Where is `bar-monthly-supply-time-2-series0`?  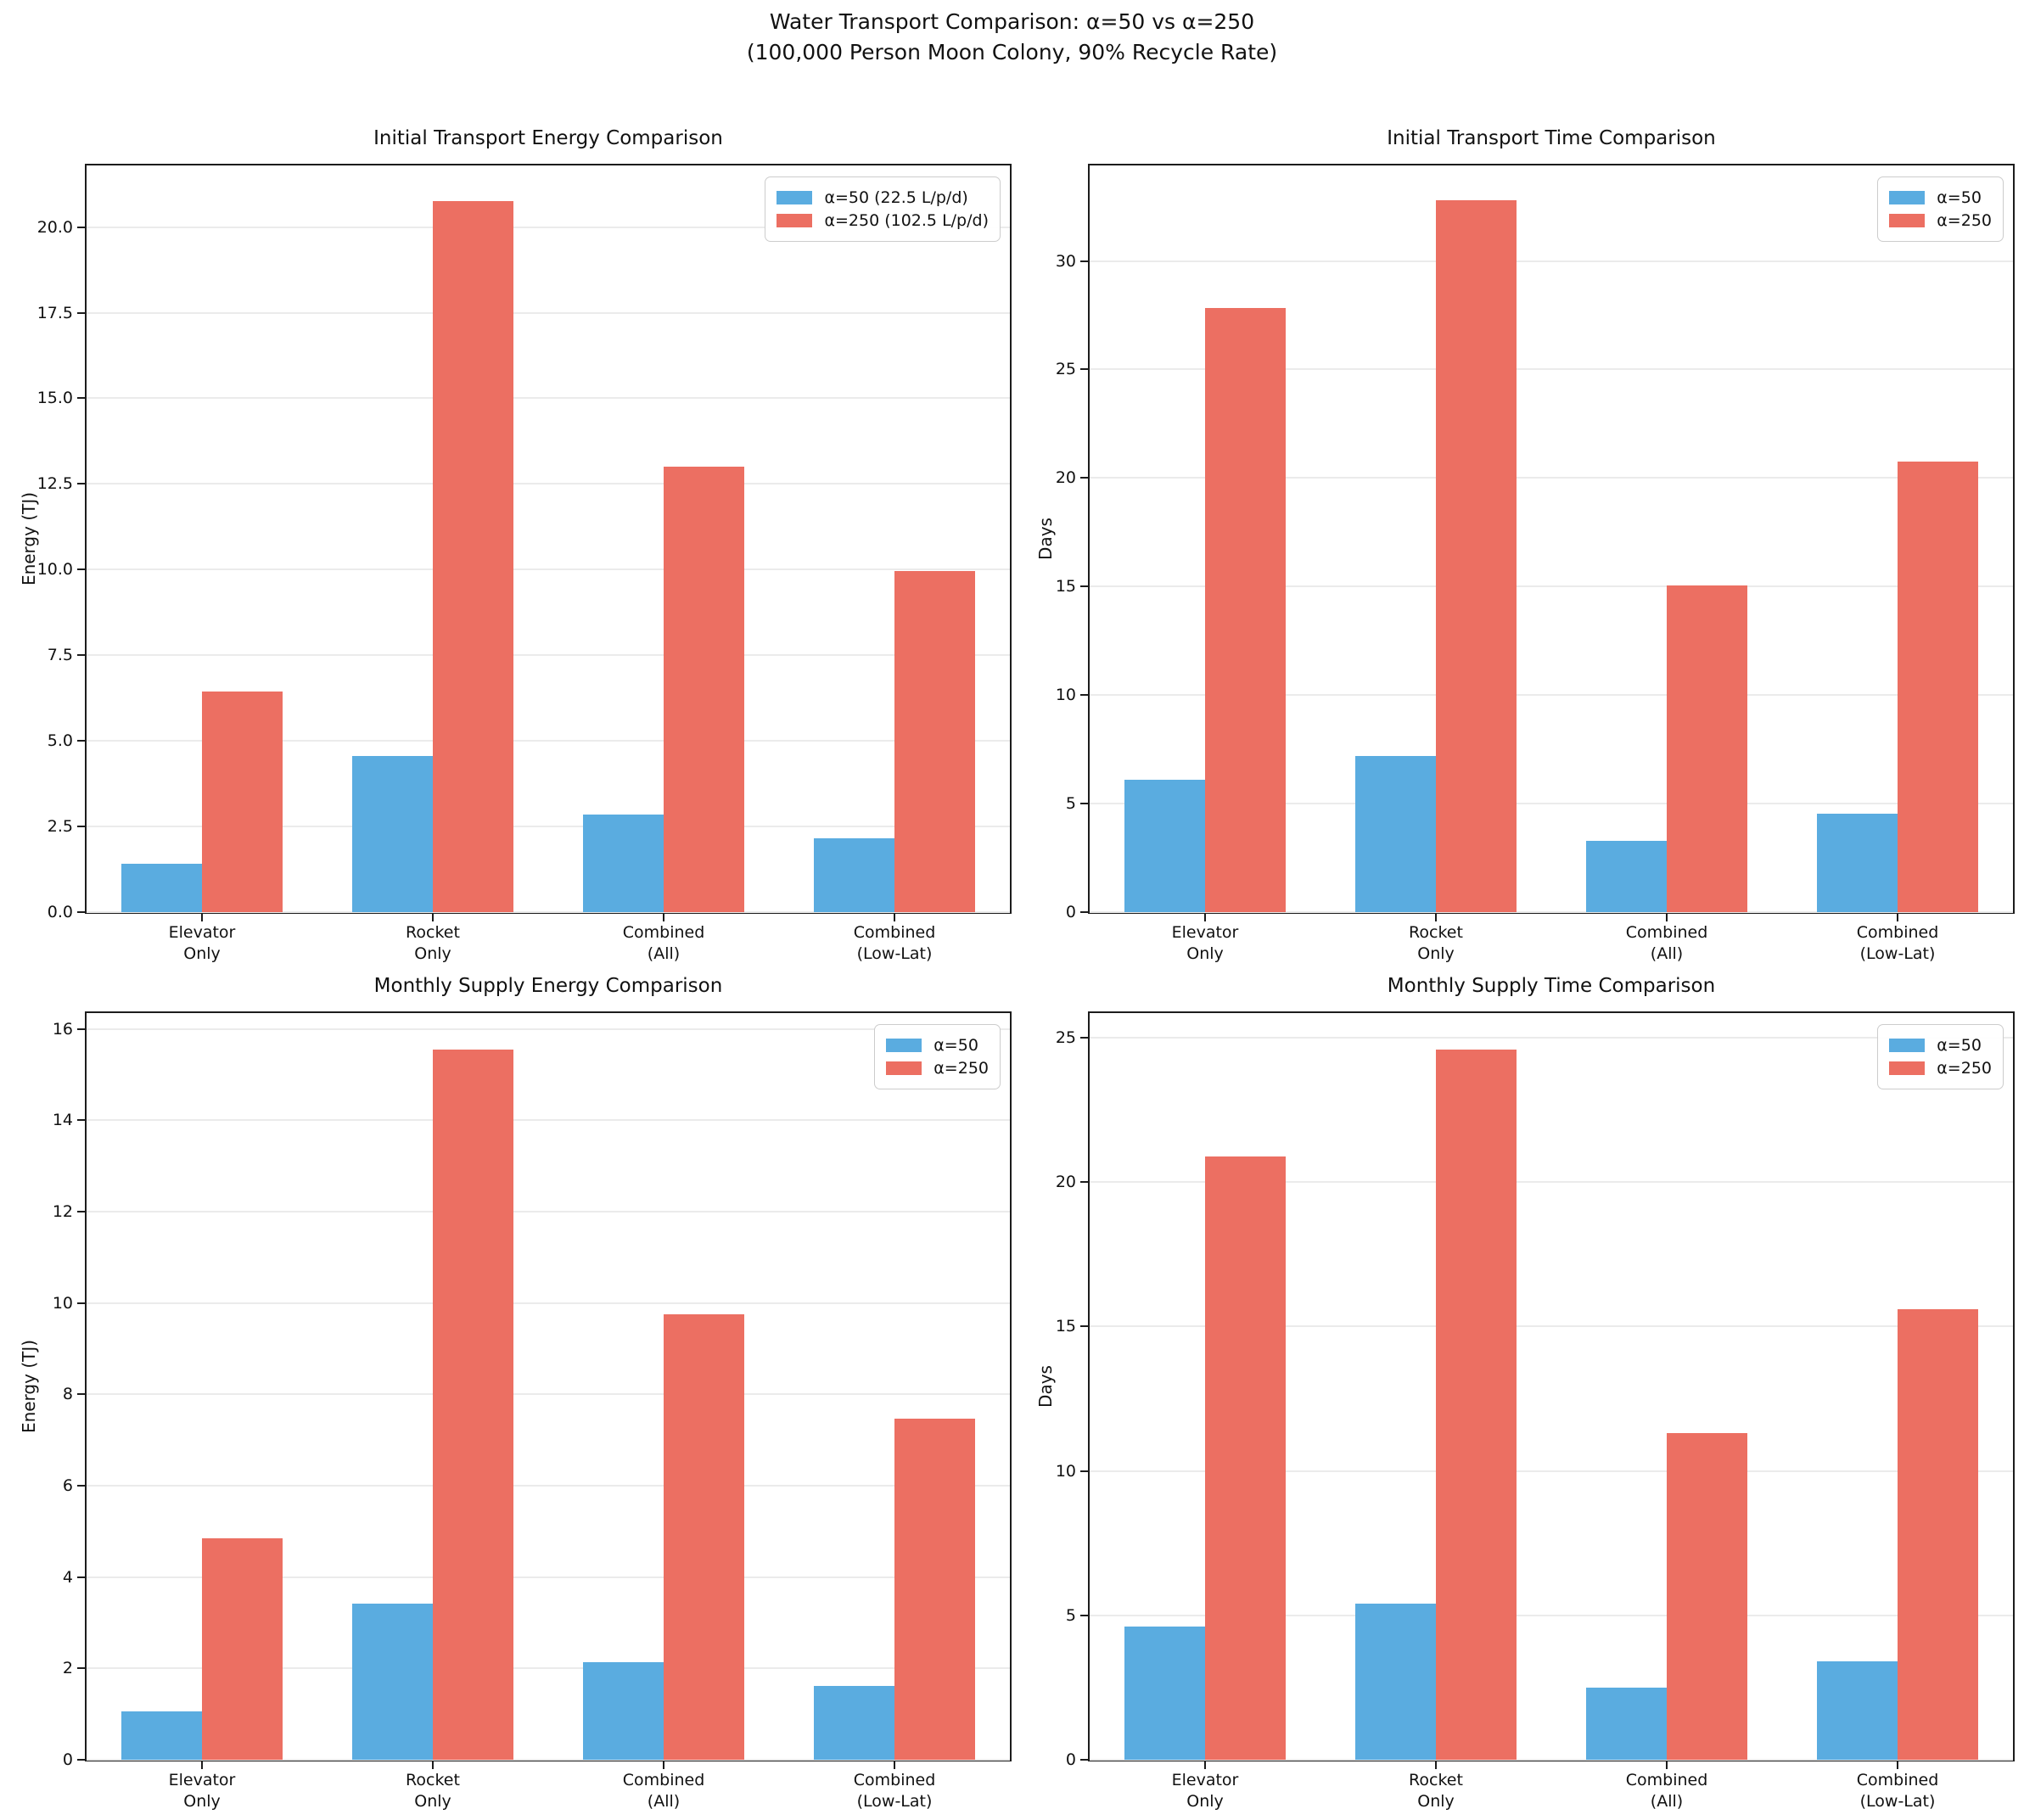
bar-monthly-supply-time-2-series0 is located at coordinates (1626, 1723).